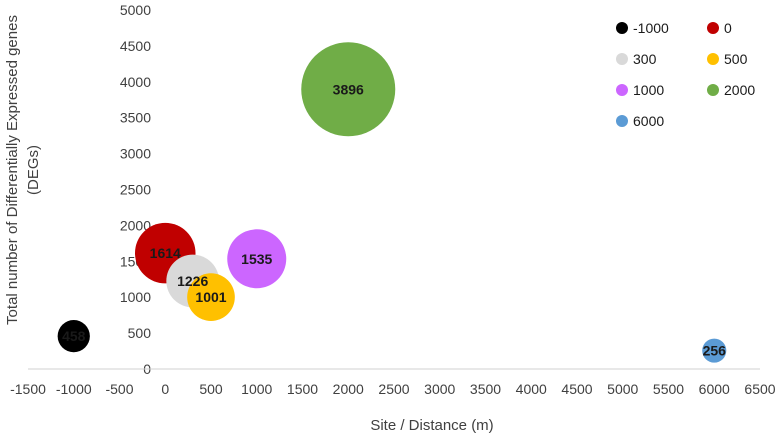 The width and height of the screenshot is (778, 436). I want to click on x-tick-label: 2000, so click(348, 389).